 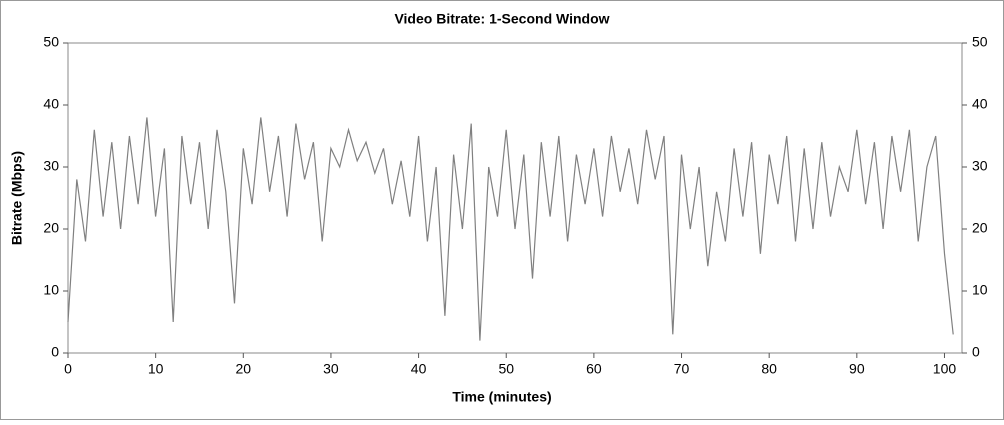 What do you see at coordinates (506, 369) in the screenshot?
I see `x-tick-label: 50` at bounding box center [506, 369].